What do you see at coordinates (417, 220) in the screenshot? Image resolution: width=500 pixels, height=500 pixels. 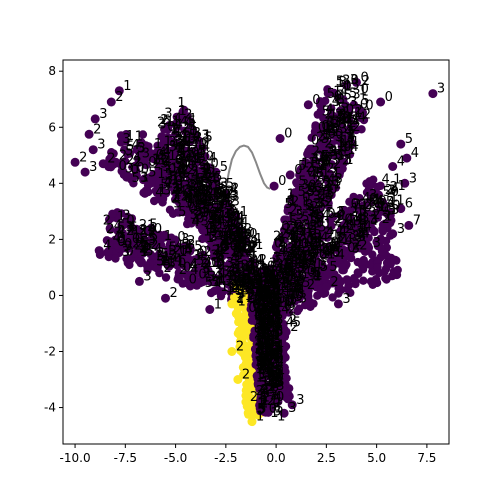 I see `point-label: 7` at bounding box center [417, 220].